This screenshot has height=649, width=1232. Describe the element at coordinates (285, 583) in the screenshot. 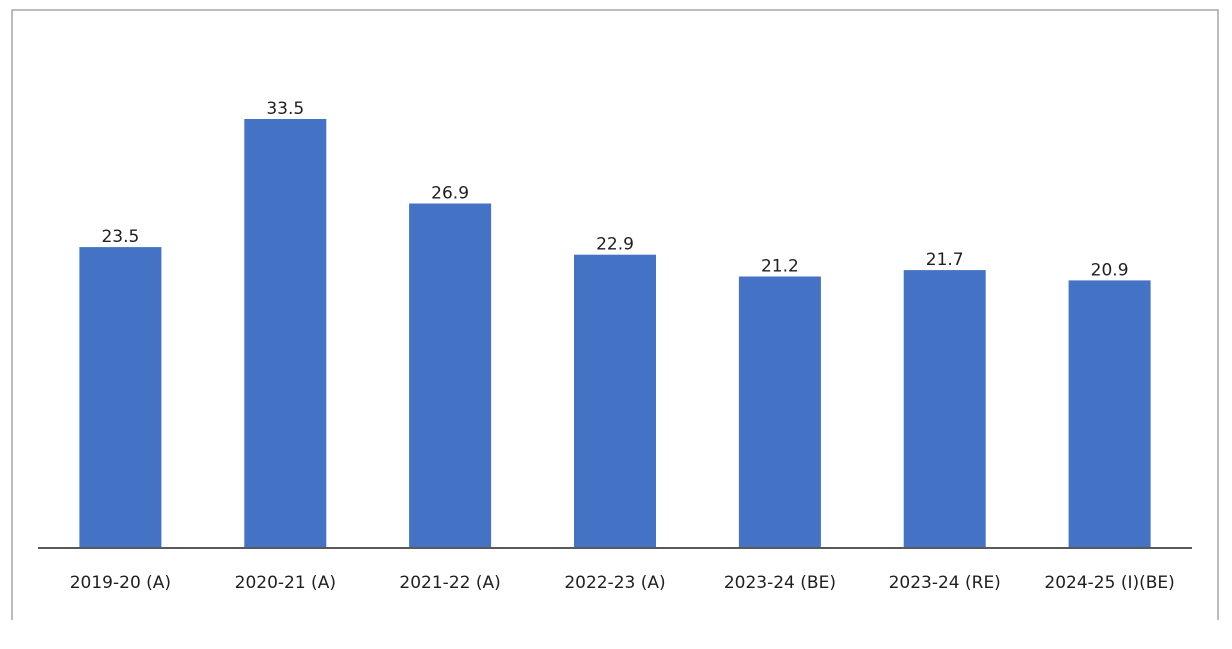

I see `x-tick-label: 2020-21 (A)` at that location.